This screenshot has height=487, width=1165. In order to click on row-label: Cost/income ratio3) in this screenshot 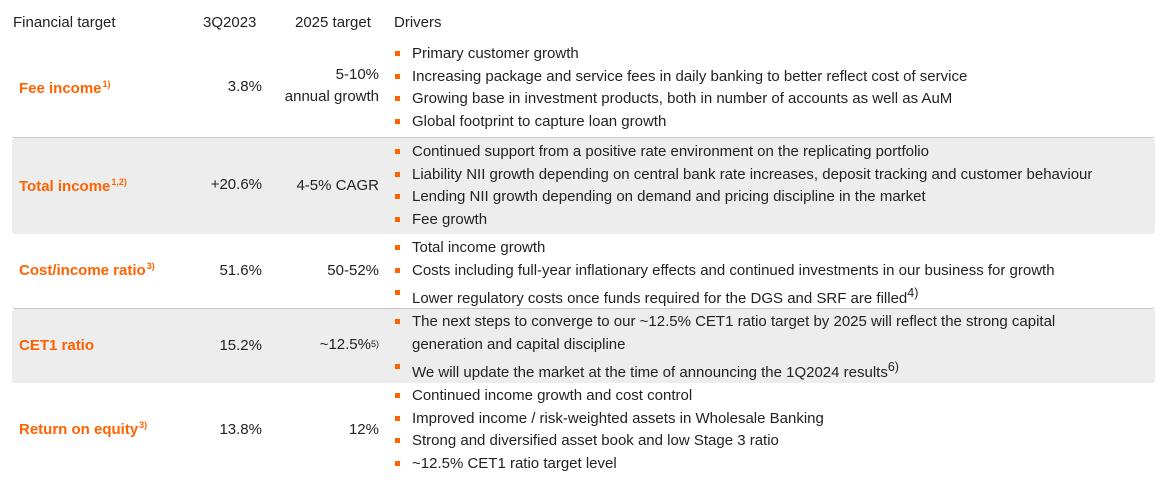, I will do `click(87, 270)`.